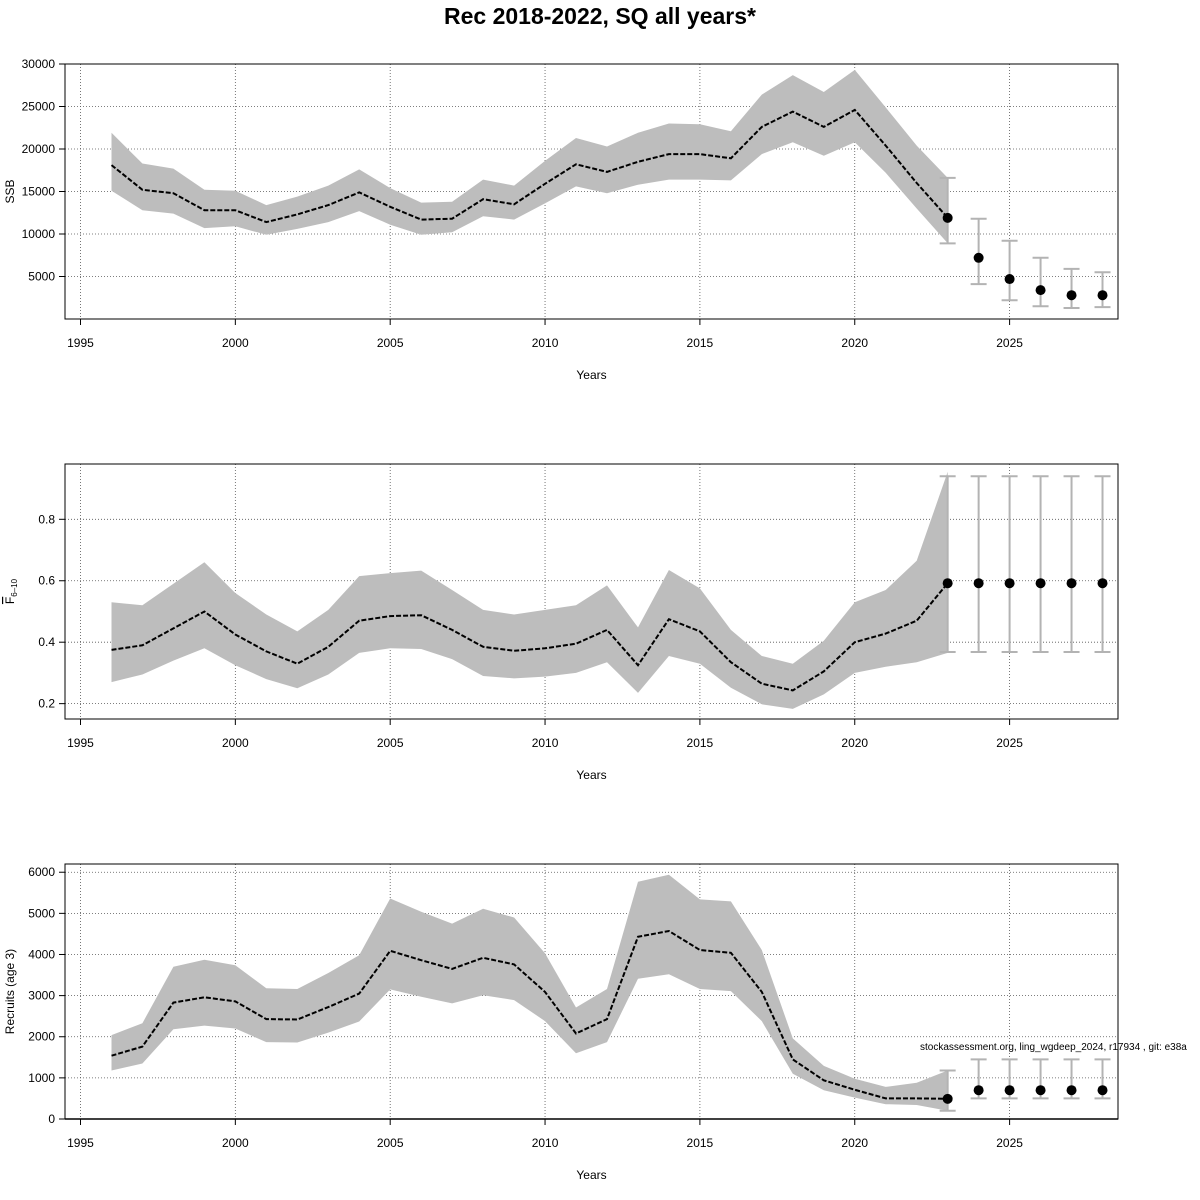 Image resolution: width=1200 pixels, height=1200 pixels. Describe the element at coordinates (41, 954) in the screenshot. I see `recruits-y-tick-label: 4000` at that location.